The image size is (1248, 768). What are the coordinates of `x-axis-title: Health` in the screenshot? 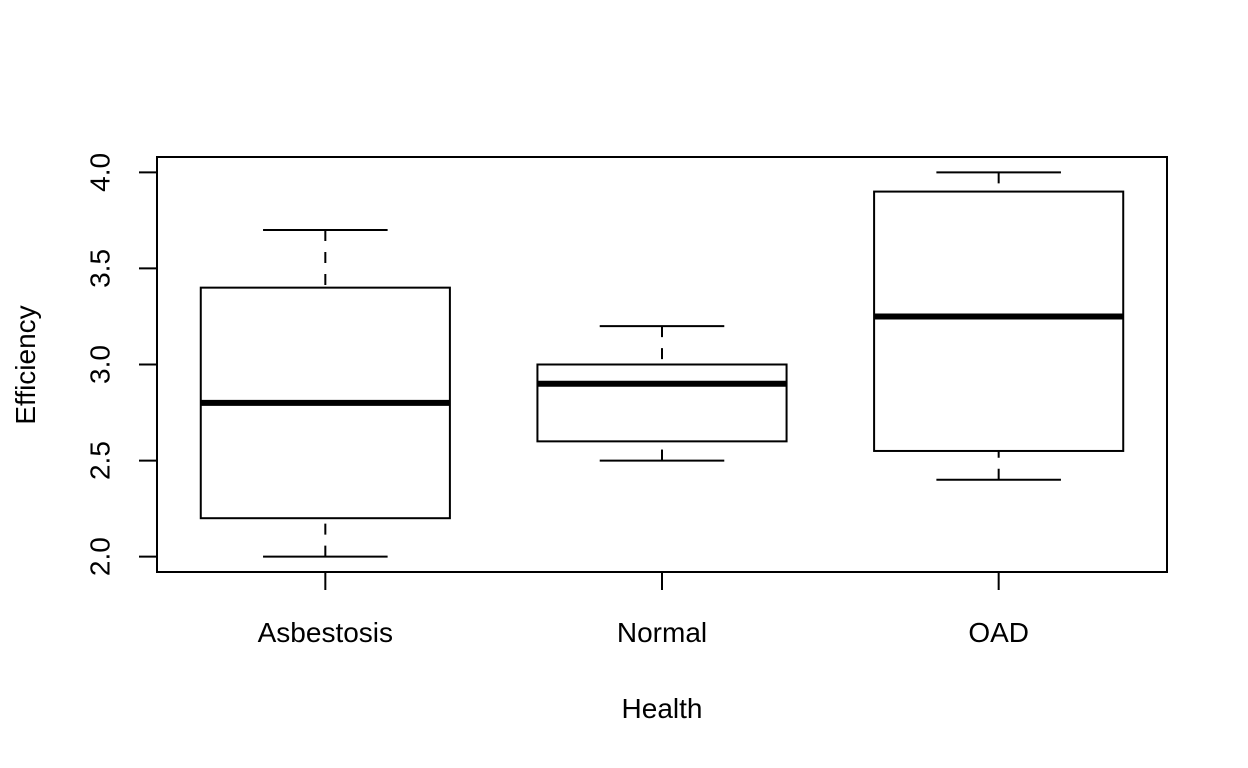 It's located at (662, 708).